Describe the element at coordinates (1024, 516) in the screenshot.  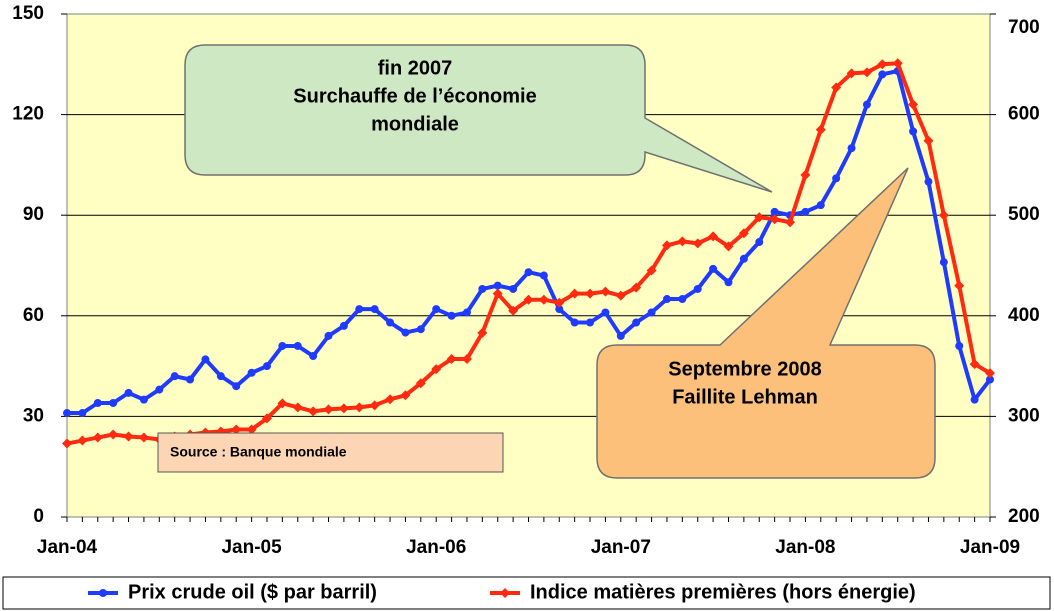
I see `y2-tick-label: 200` at that location.